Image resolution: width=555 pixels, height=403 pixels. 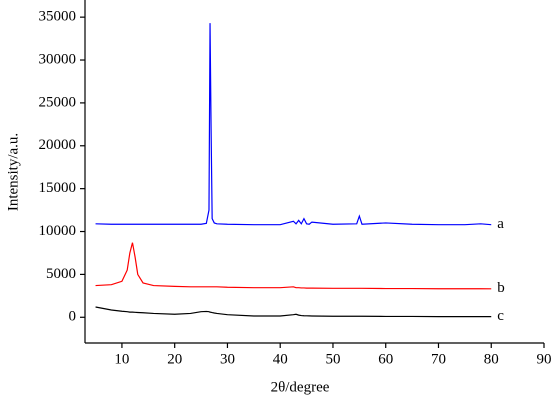 I want to click on x-tick-label: 60, so click(x=385, y=359).